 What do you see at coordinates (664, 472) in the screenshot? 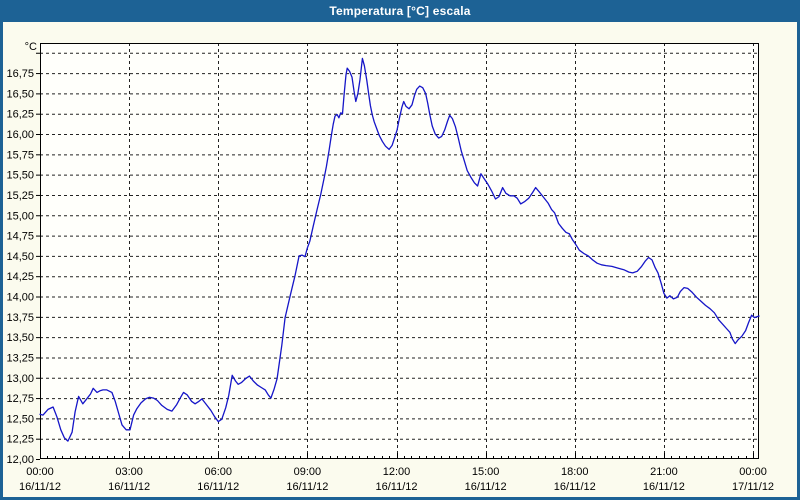
I see `svg-text: 21:00` at bounding box center [664, 472].